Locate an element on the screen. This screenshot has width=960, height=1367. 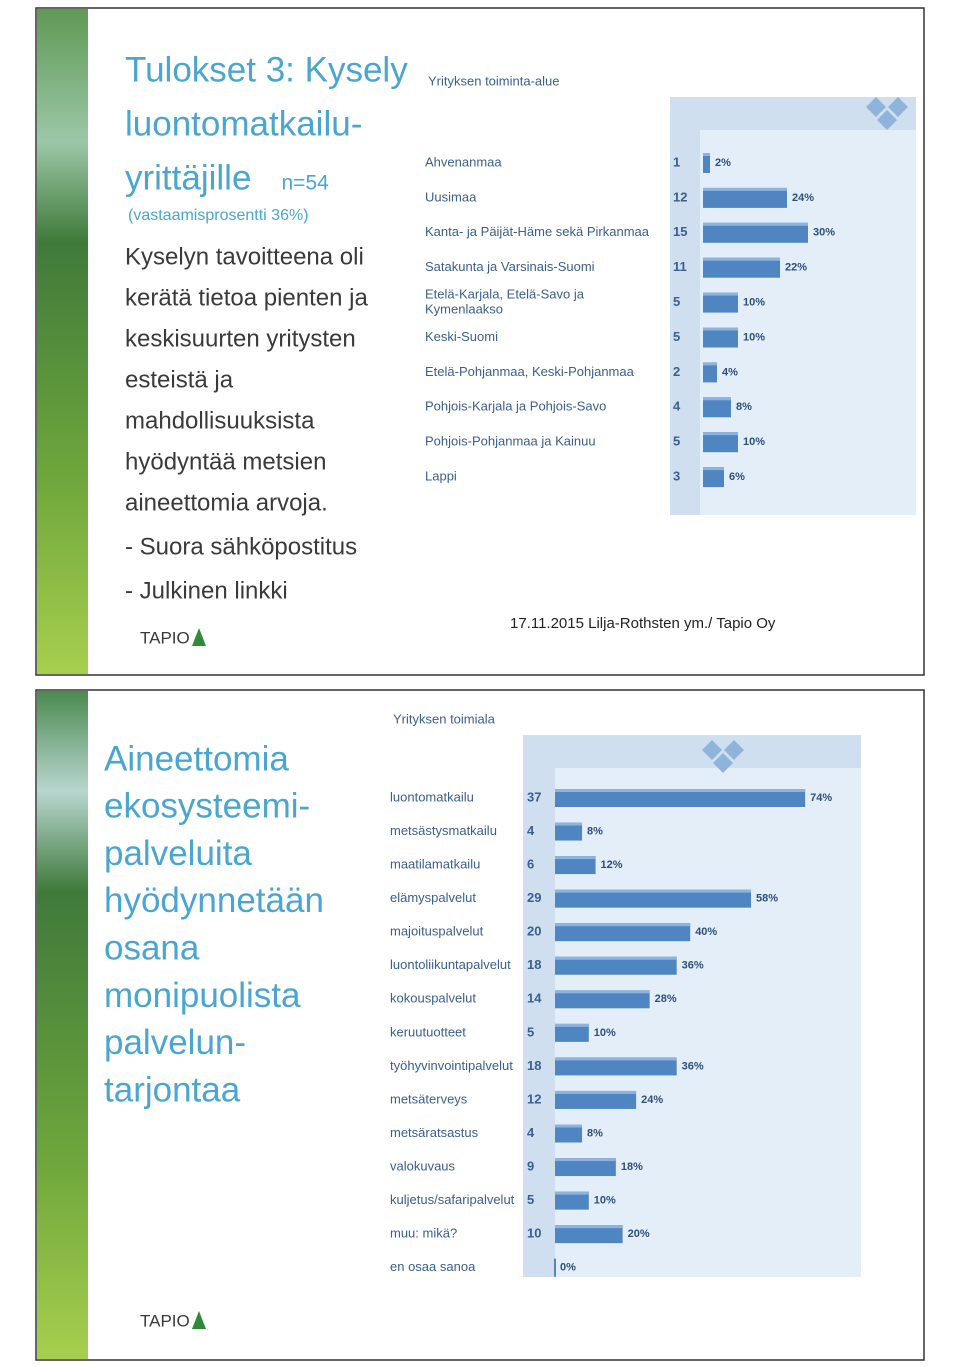
body-text: aineettomia arvoja. is located at coordinates (226, 502).